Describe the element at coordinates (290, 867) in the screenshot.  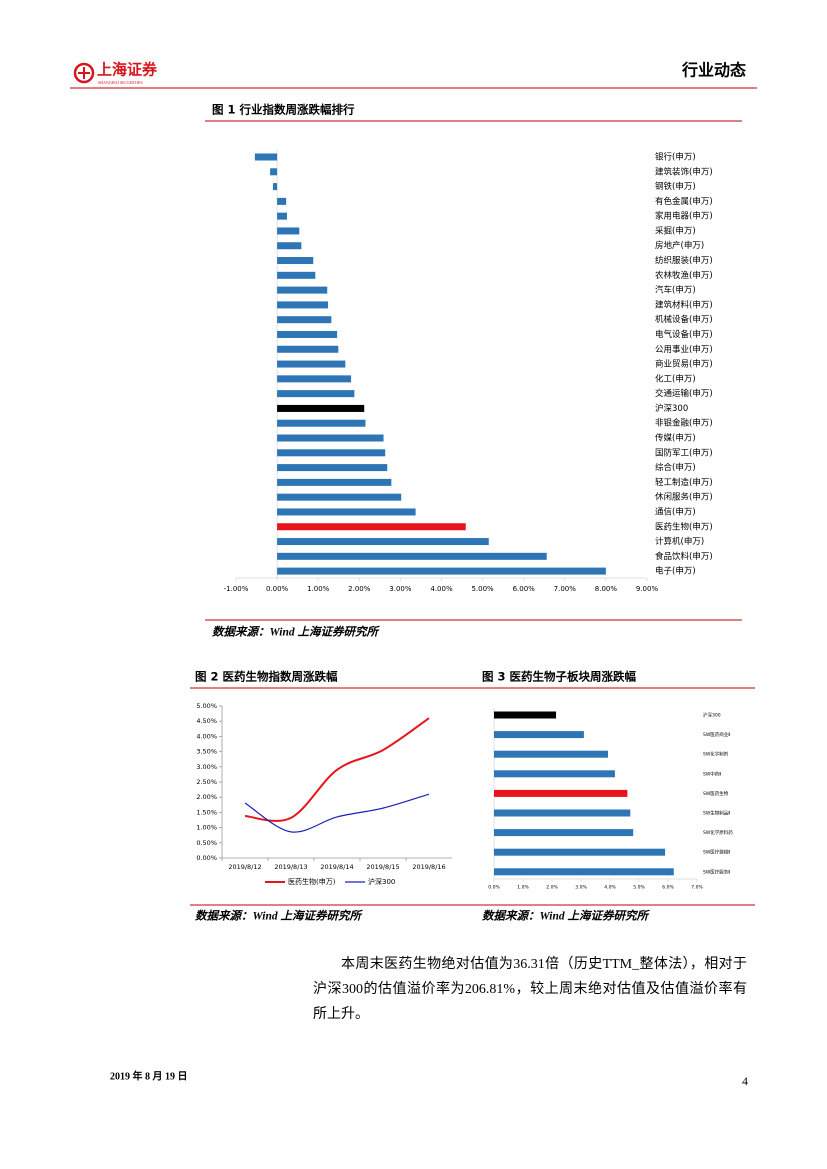
I see `x-tick-label: 2019/8/13` at that location.